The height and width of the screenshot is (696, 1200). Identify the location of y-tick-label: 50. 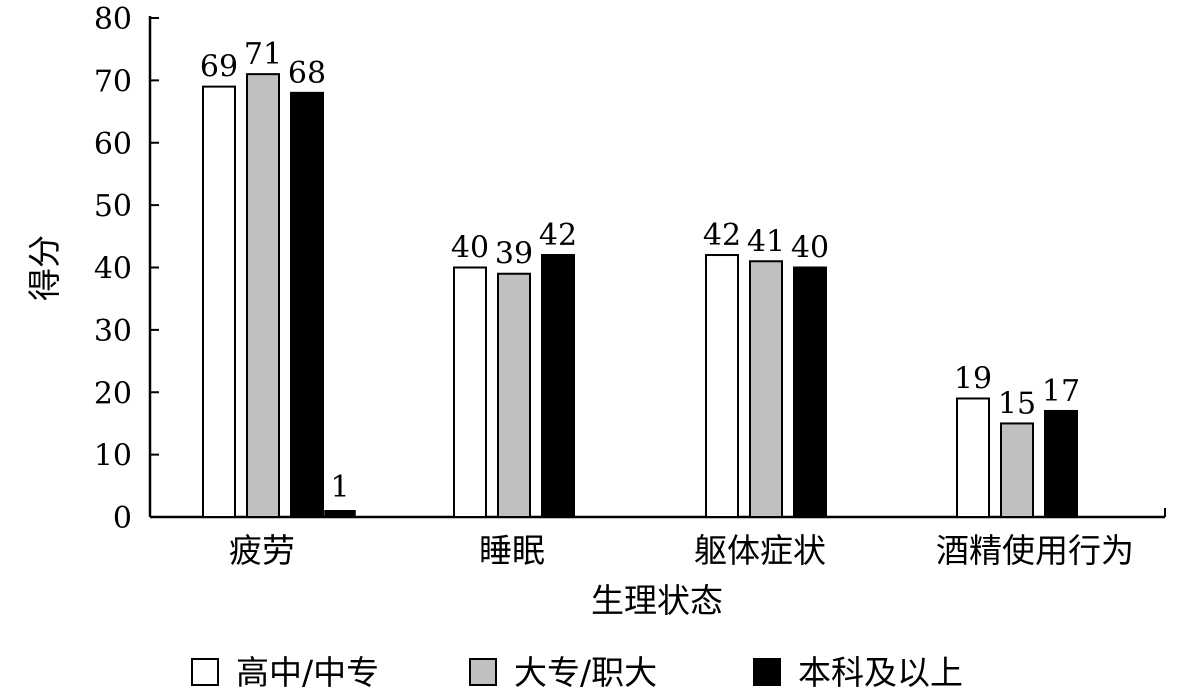
(113, 206).